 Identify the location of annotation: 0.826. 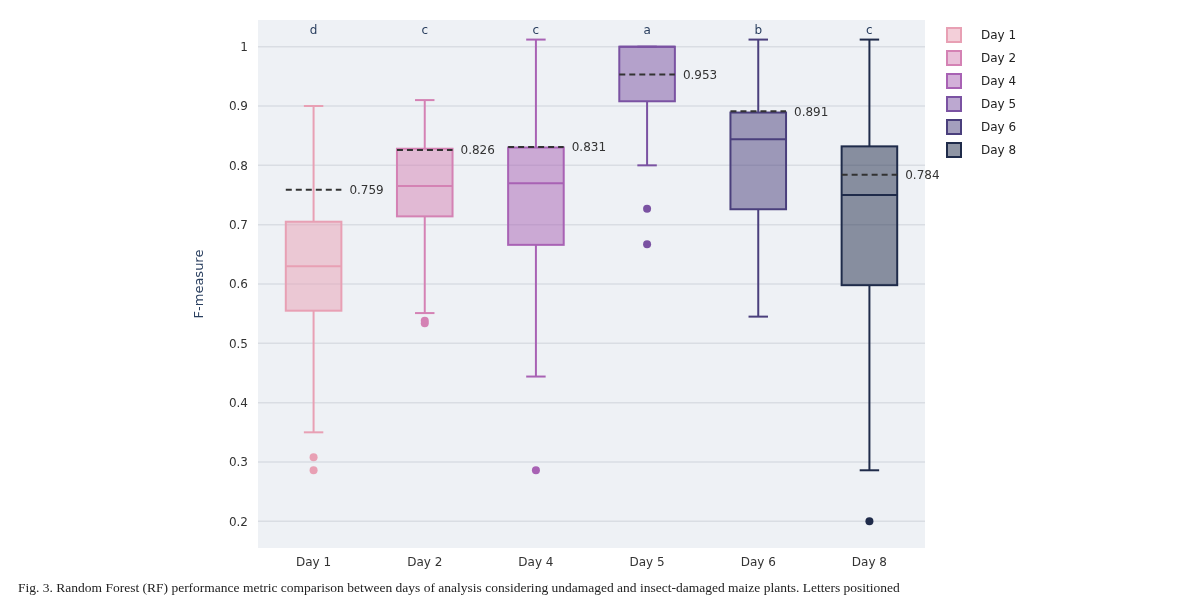
(477, 150).